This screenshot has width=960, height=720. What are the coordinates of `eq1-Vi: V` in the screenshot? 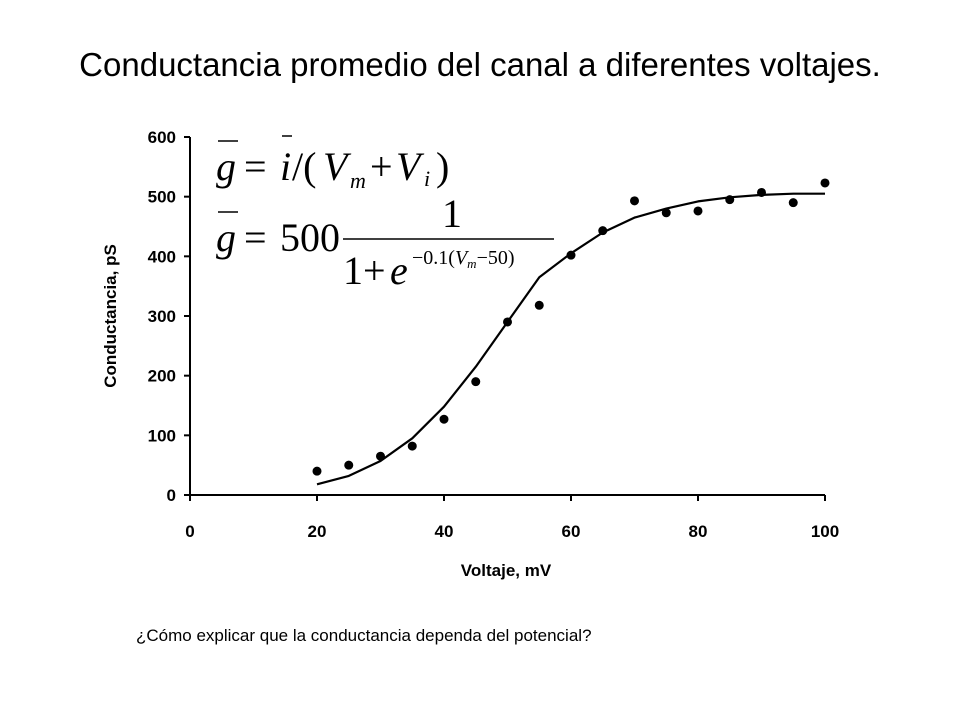 It's located at (410, 166).